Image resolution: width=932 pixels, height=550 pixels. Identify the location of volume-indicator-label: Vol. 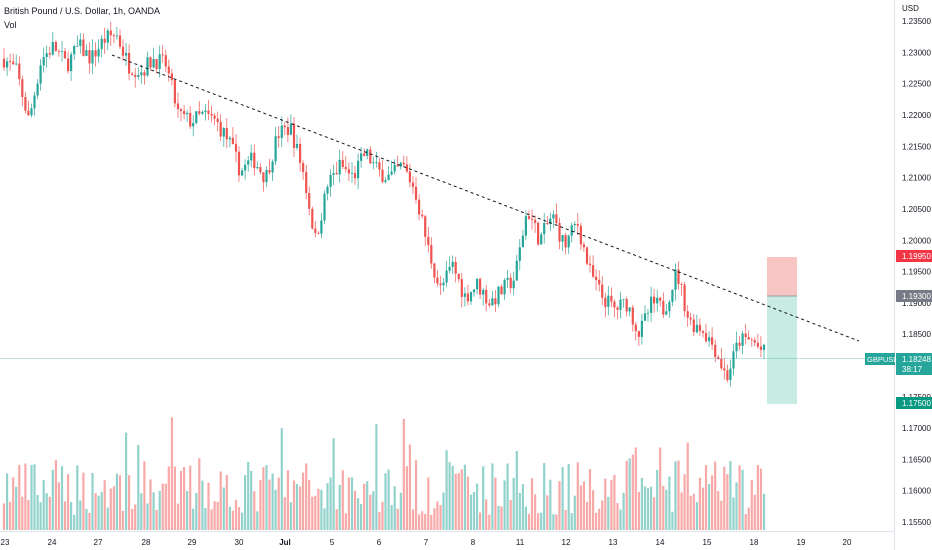
(10, 25).